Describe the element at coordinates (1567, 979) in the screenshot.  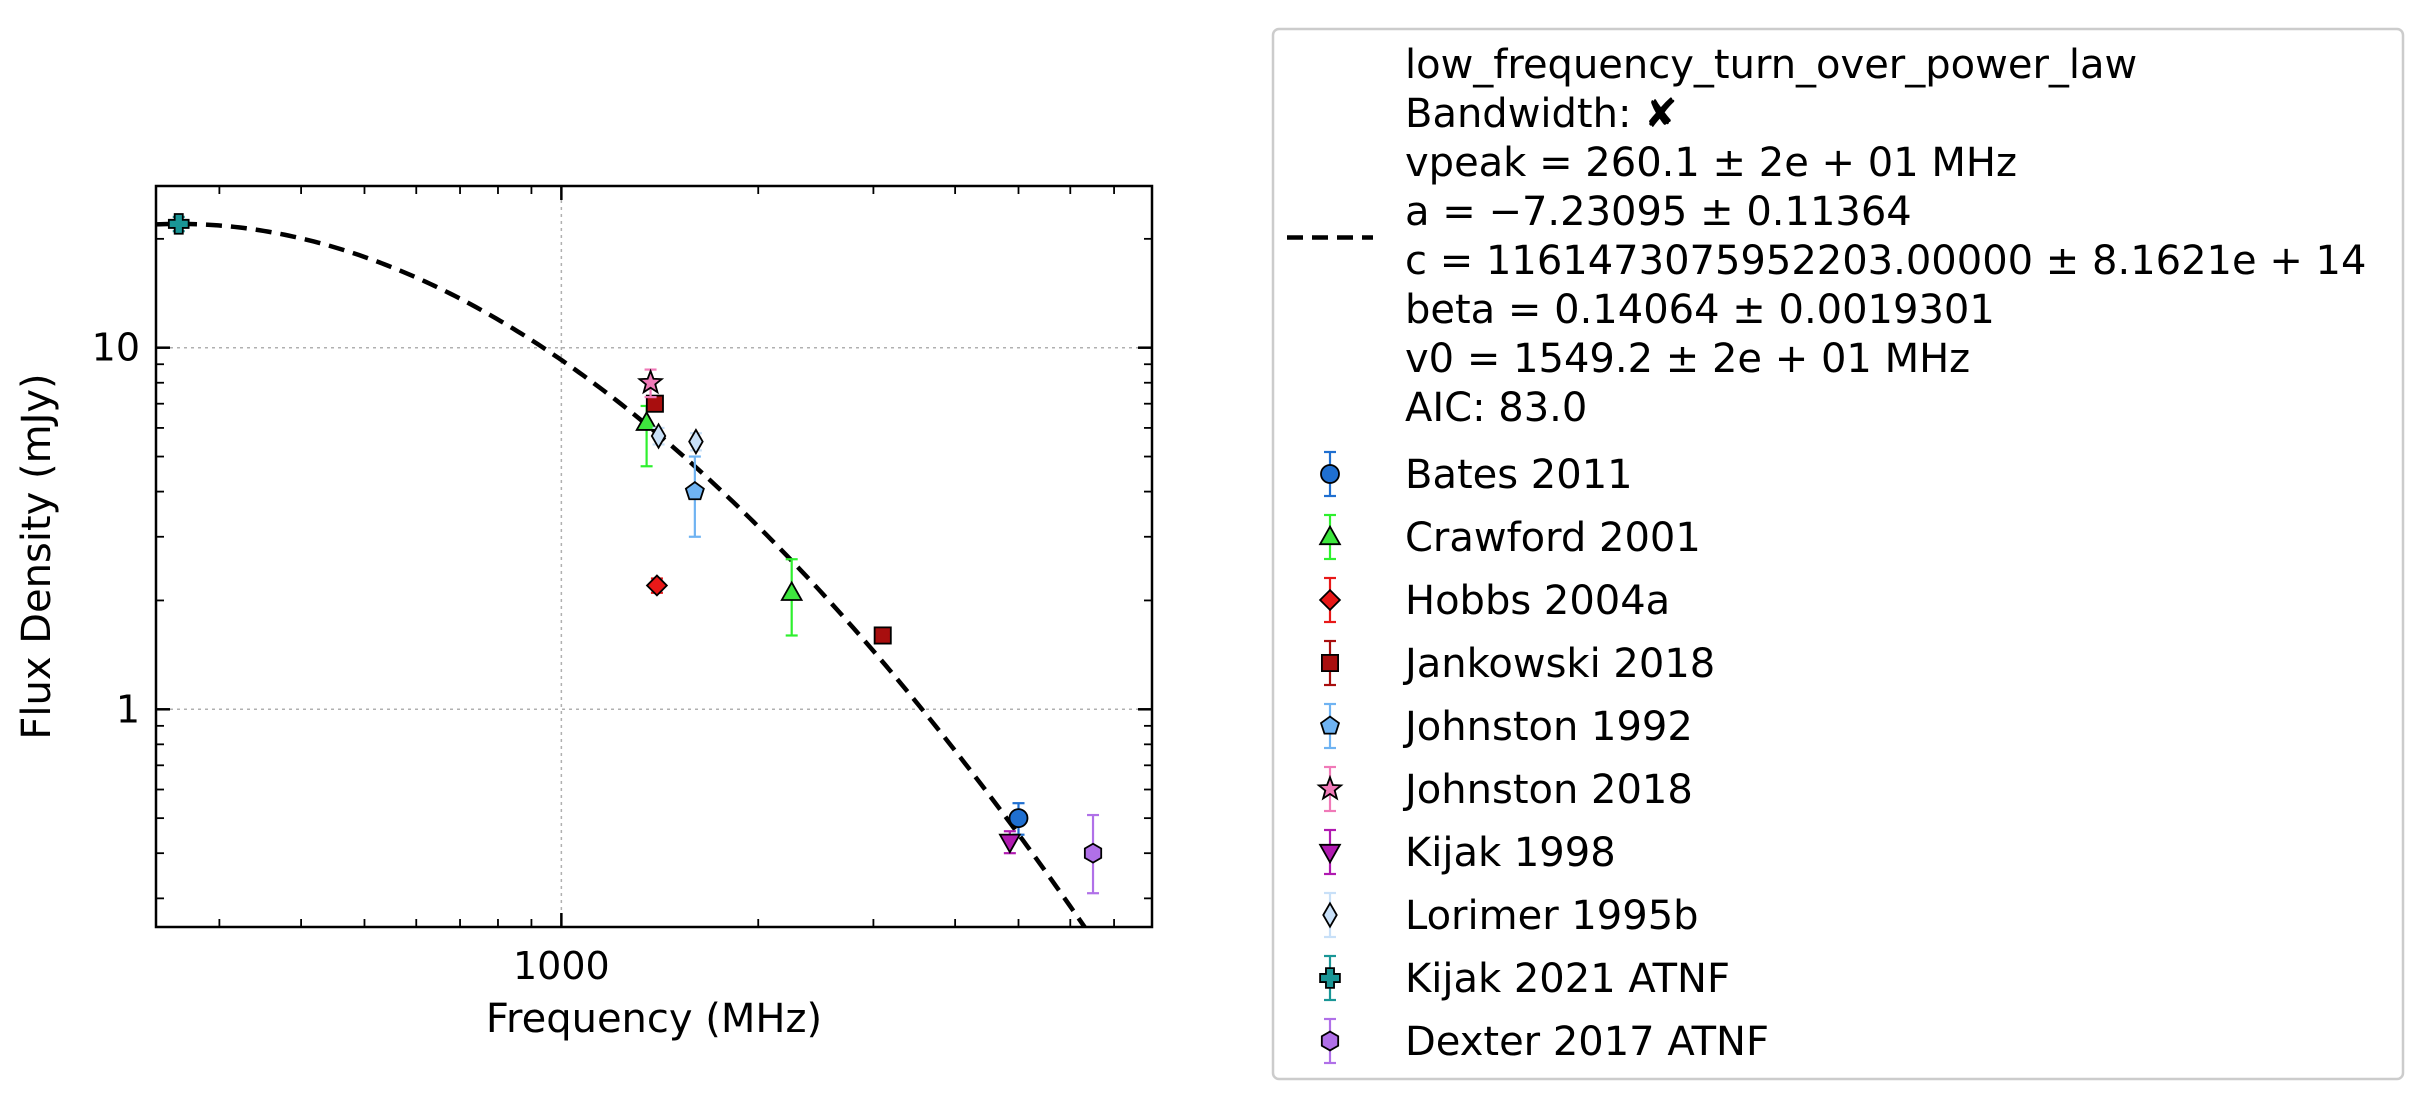
I see `legend-label-kijak-2021-atnf: Kijak 2021 ATNF` at that location.